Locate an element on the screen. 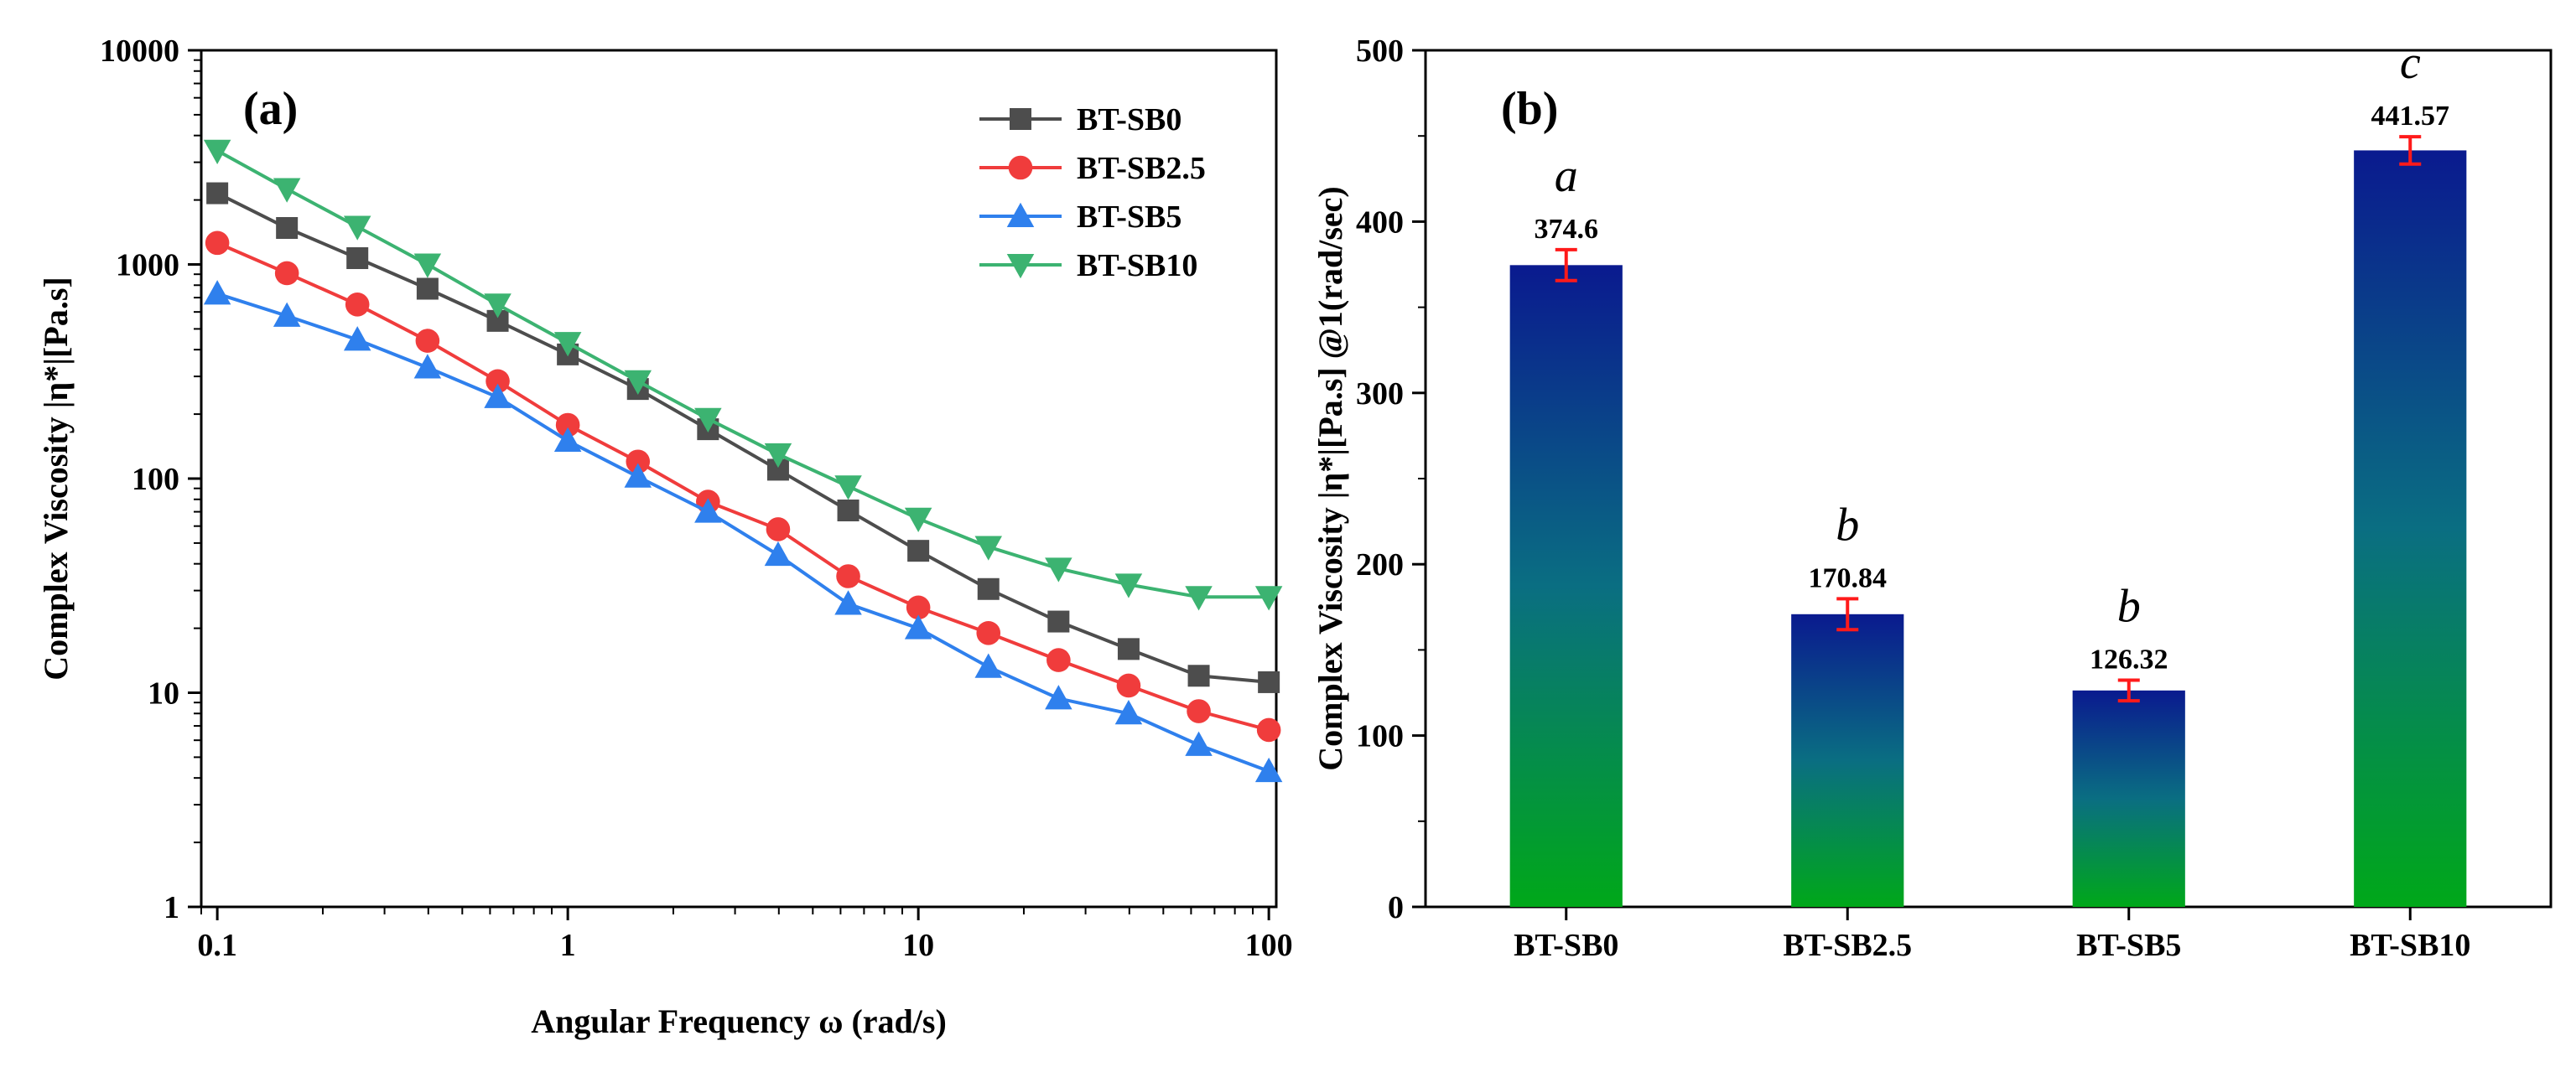 The image size is (2576, 1072). y-tick-label-a: 1000 is located at coordinates (147, 265).